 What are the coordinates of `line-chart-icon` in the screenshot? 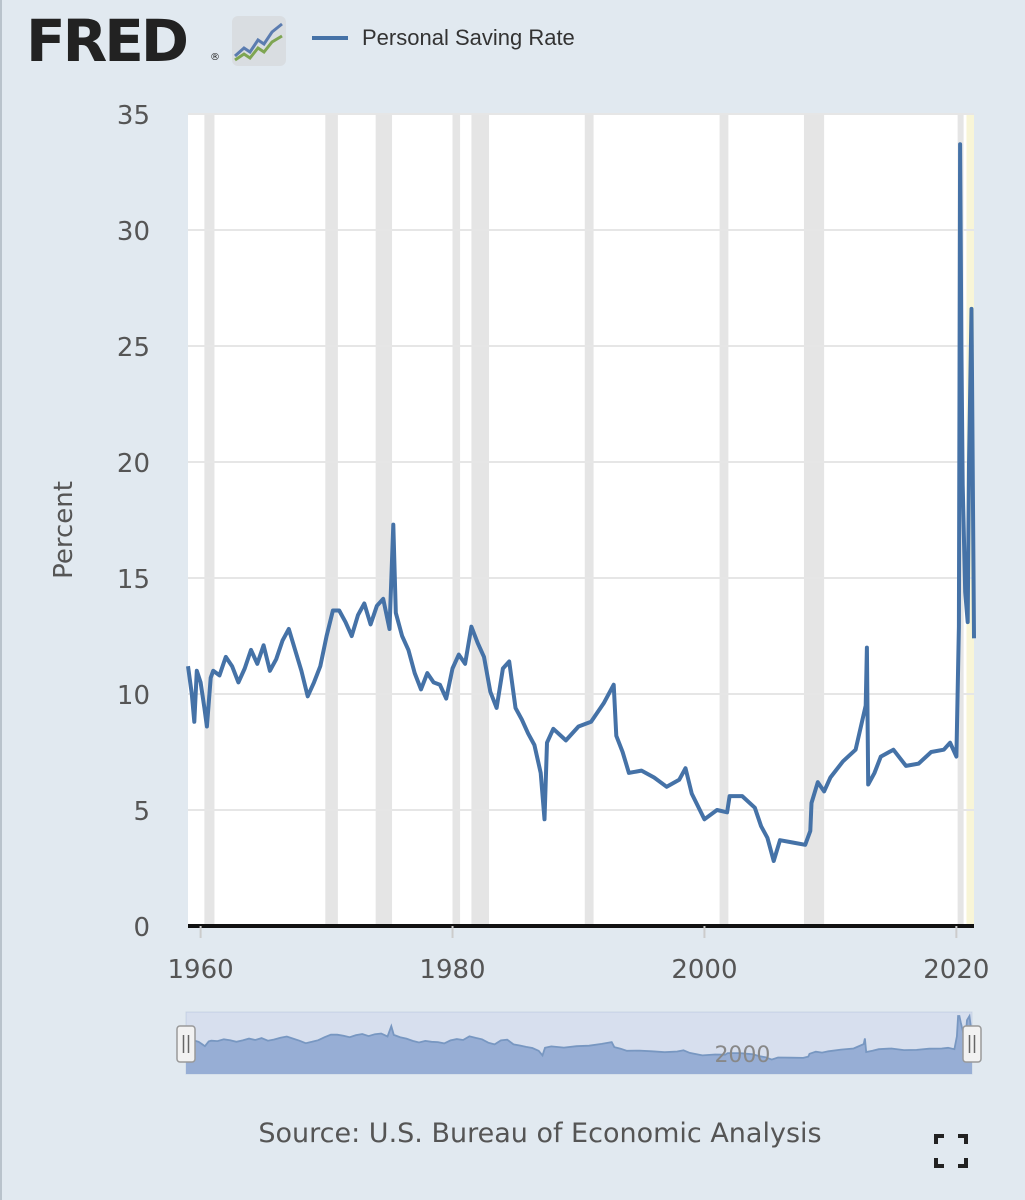 It's located at (259, 41).